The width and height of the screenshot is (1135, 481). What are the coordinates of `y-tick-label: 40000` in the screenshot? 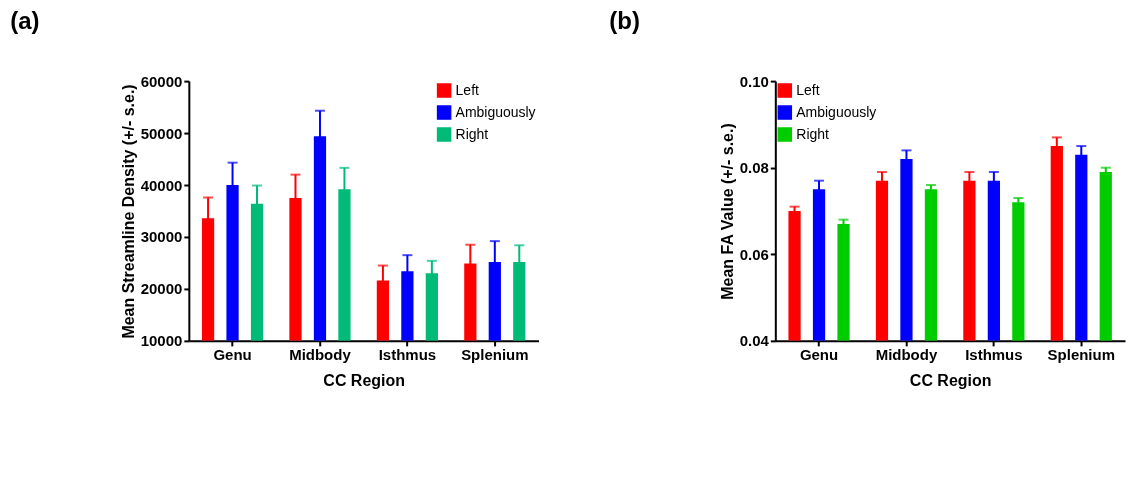 It's located at (161, 185).